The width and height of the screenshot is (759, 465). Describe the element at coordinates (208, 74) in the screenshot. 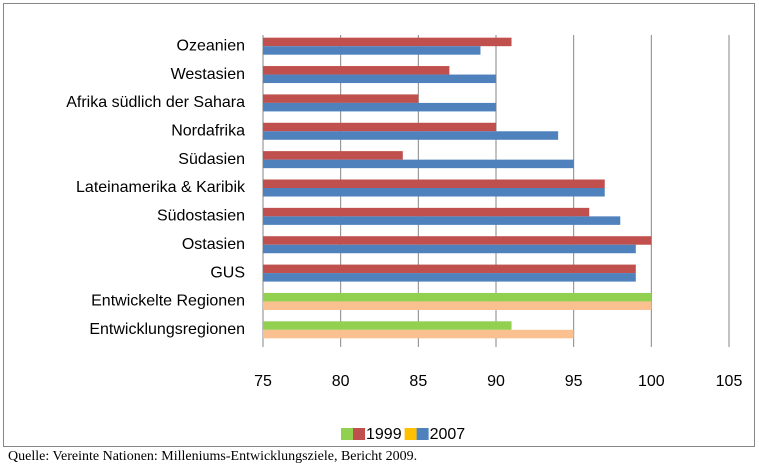

I see `y-tick-label: Westasien` at that location.